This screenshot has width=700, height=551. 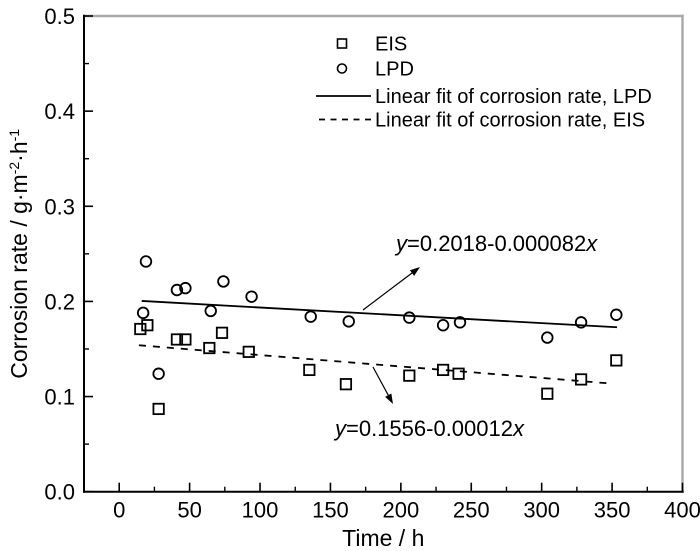 I want to click on y-tick-label: 0.1, so click(x=59, y=397).